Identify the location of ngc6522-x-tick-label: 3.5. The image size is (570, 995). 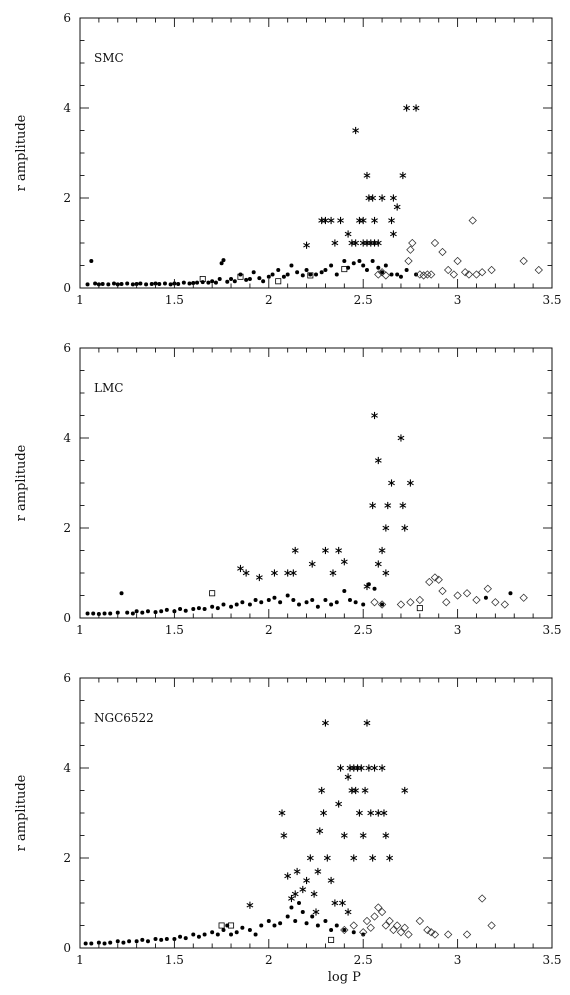
(551, 960).